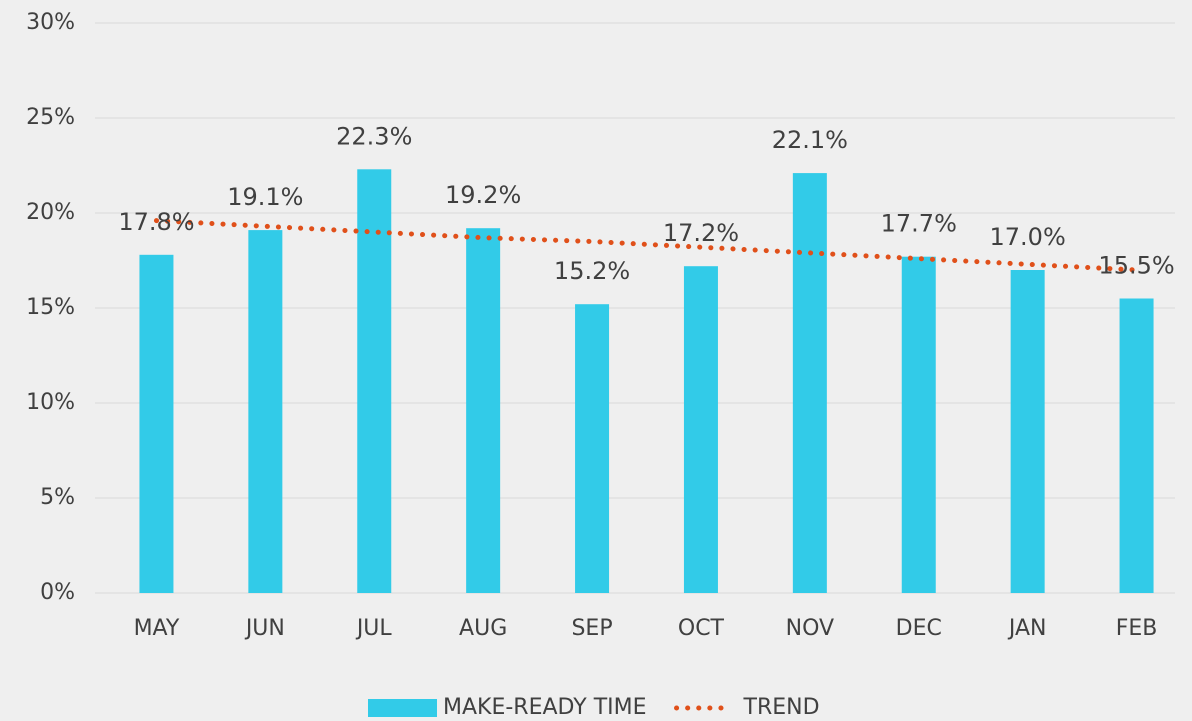  I want to click on data-label: 19.1%, so click(265, 197).